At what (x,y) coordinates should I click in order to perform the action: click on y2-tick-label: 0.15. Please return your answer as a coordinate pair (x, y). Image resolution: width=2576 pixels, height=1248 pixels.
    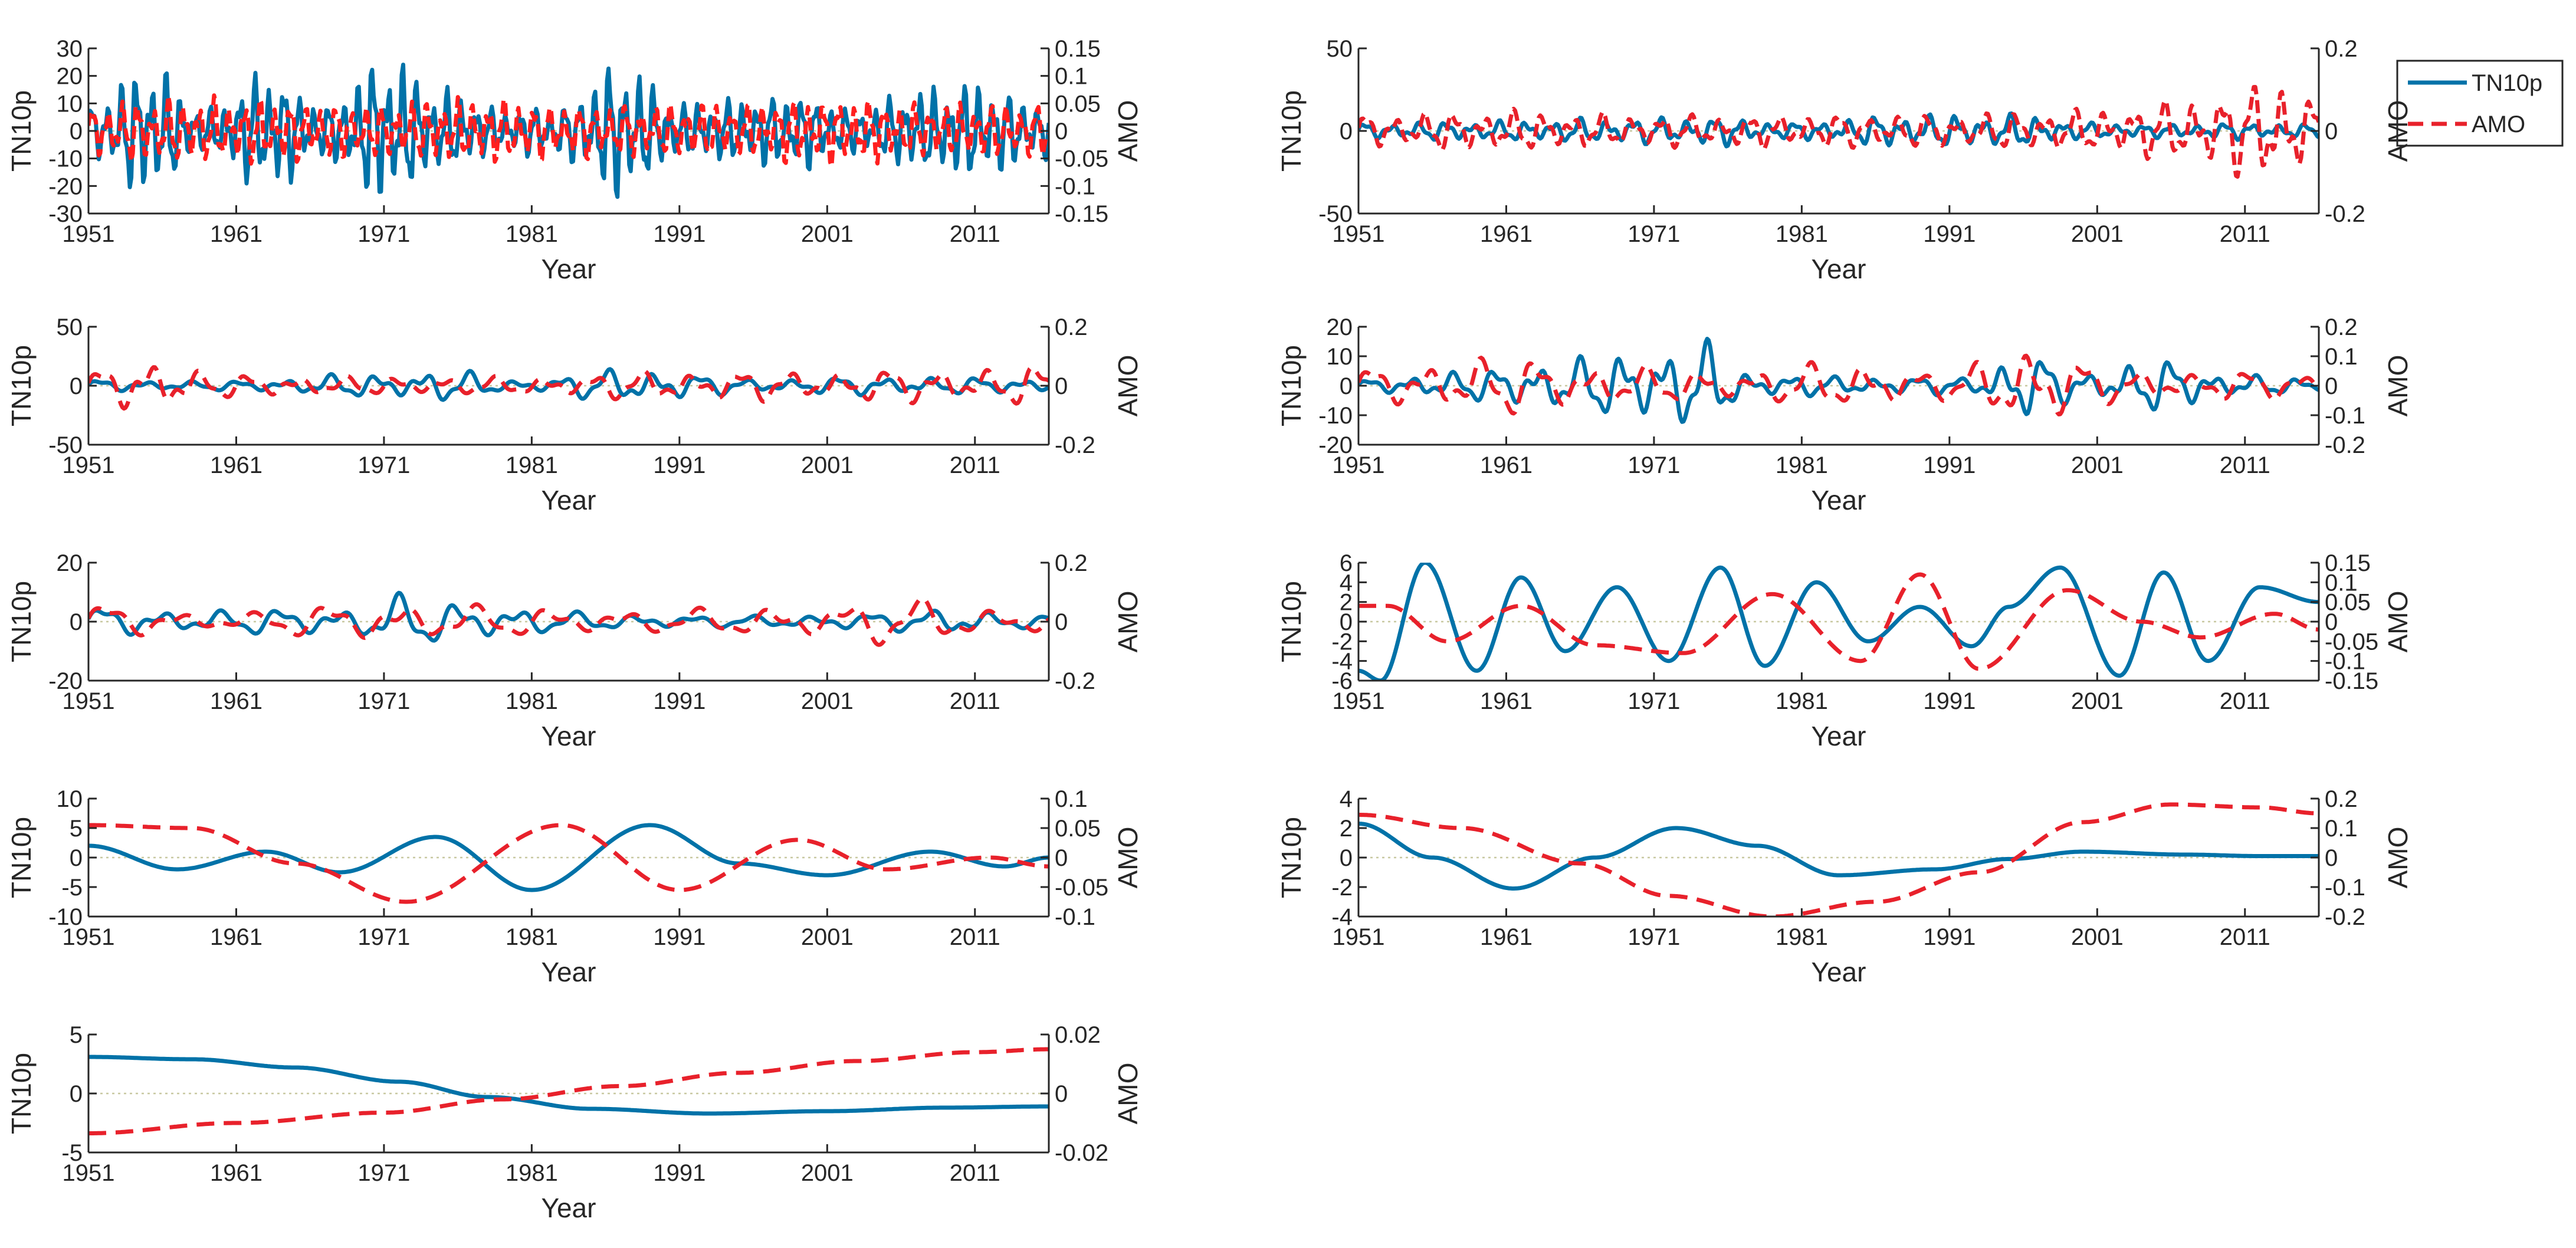
    Looking at the image, I should click on (1078, 49).